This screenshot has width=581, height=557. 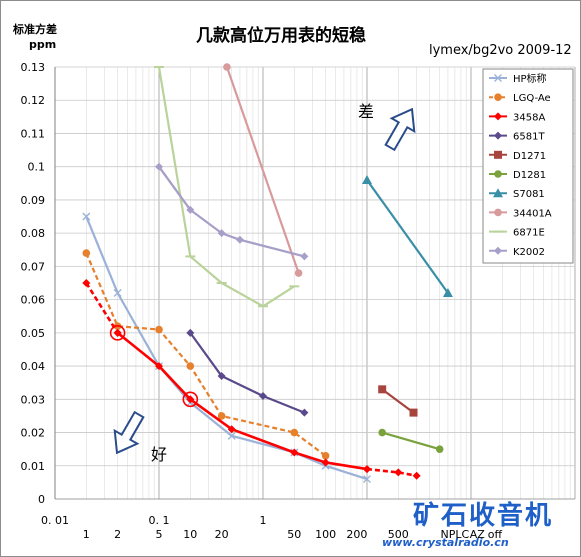 What do you see at coordinates (159, 520) in the screenshot?
I see `x-tick-label-major: 0. 1` at bounding box center [159, 520].